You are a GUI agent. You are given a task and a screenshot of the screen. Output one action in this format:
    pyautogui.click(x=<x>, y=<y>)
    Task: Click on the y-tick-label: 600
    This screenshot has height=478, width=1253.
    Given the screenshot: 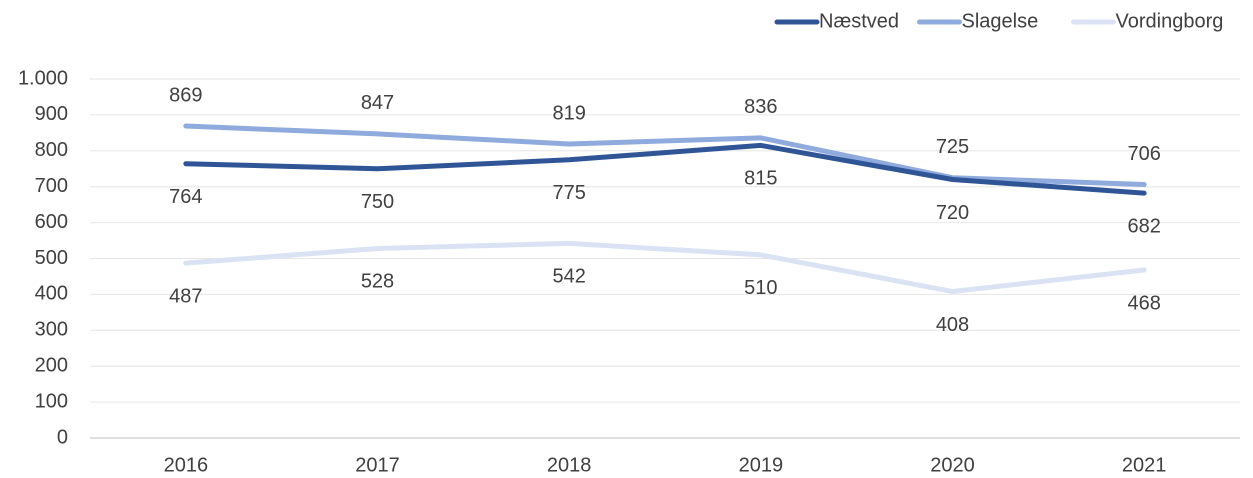 What is the action you would take?
    pyautogui.click(x=51, y=222)
    